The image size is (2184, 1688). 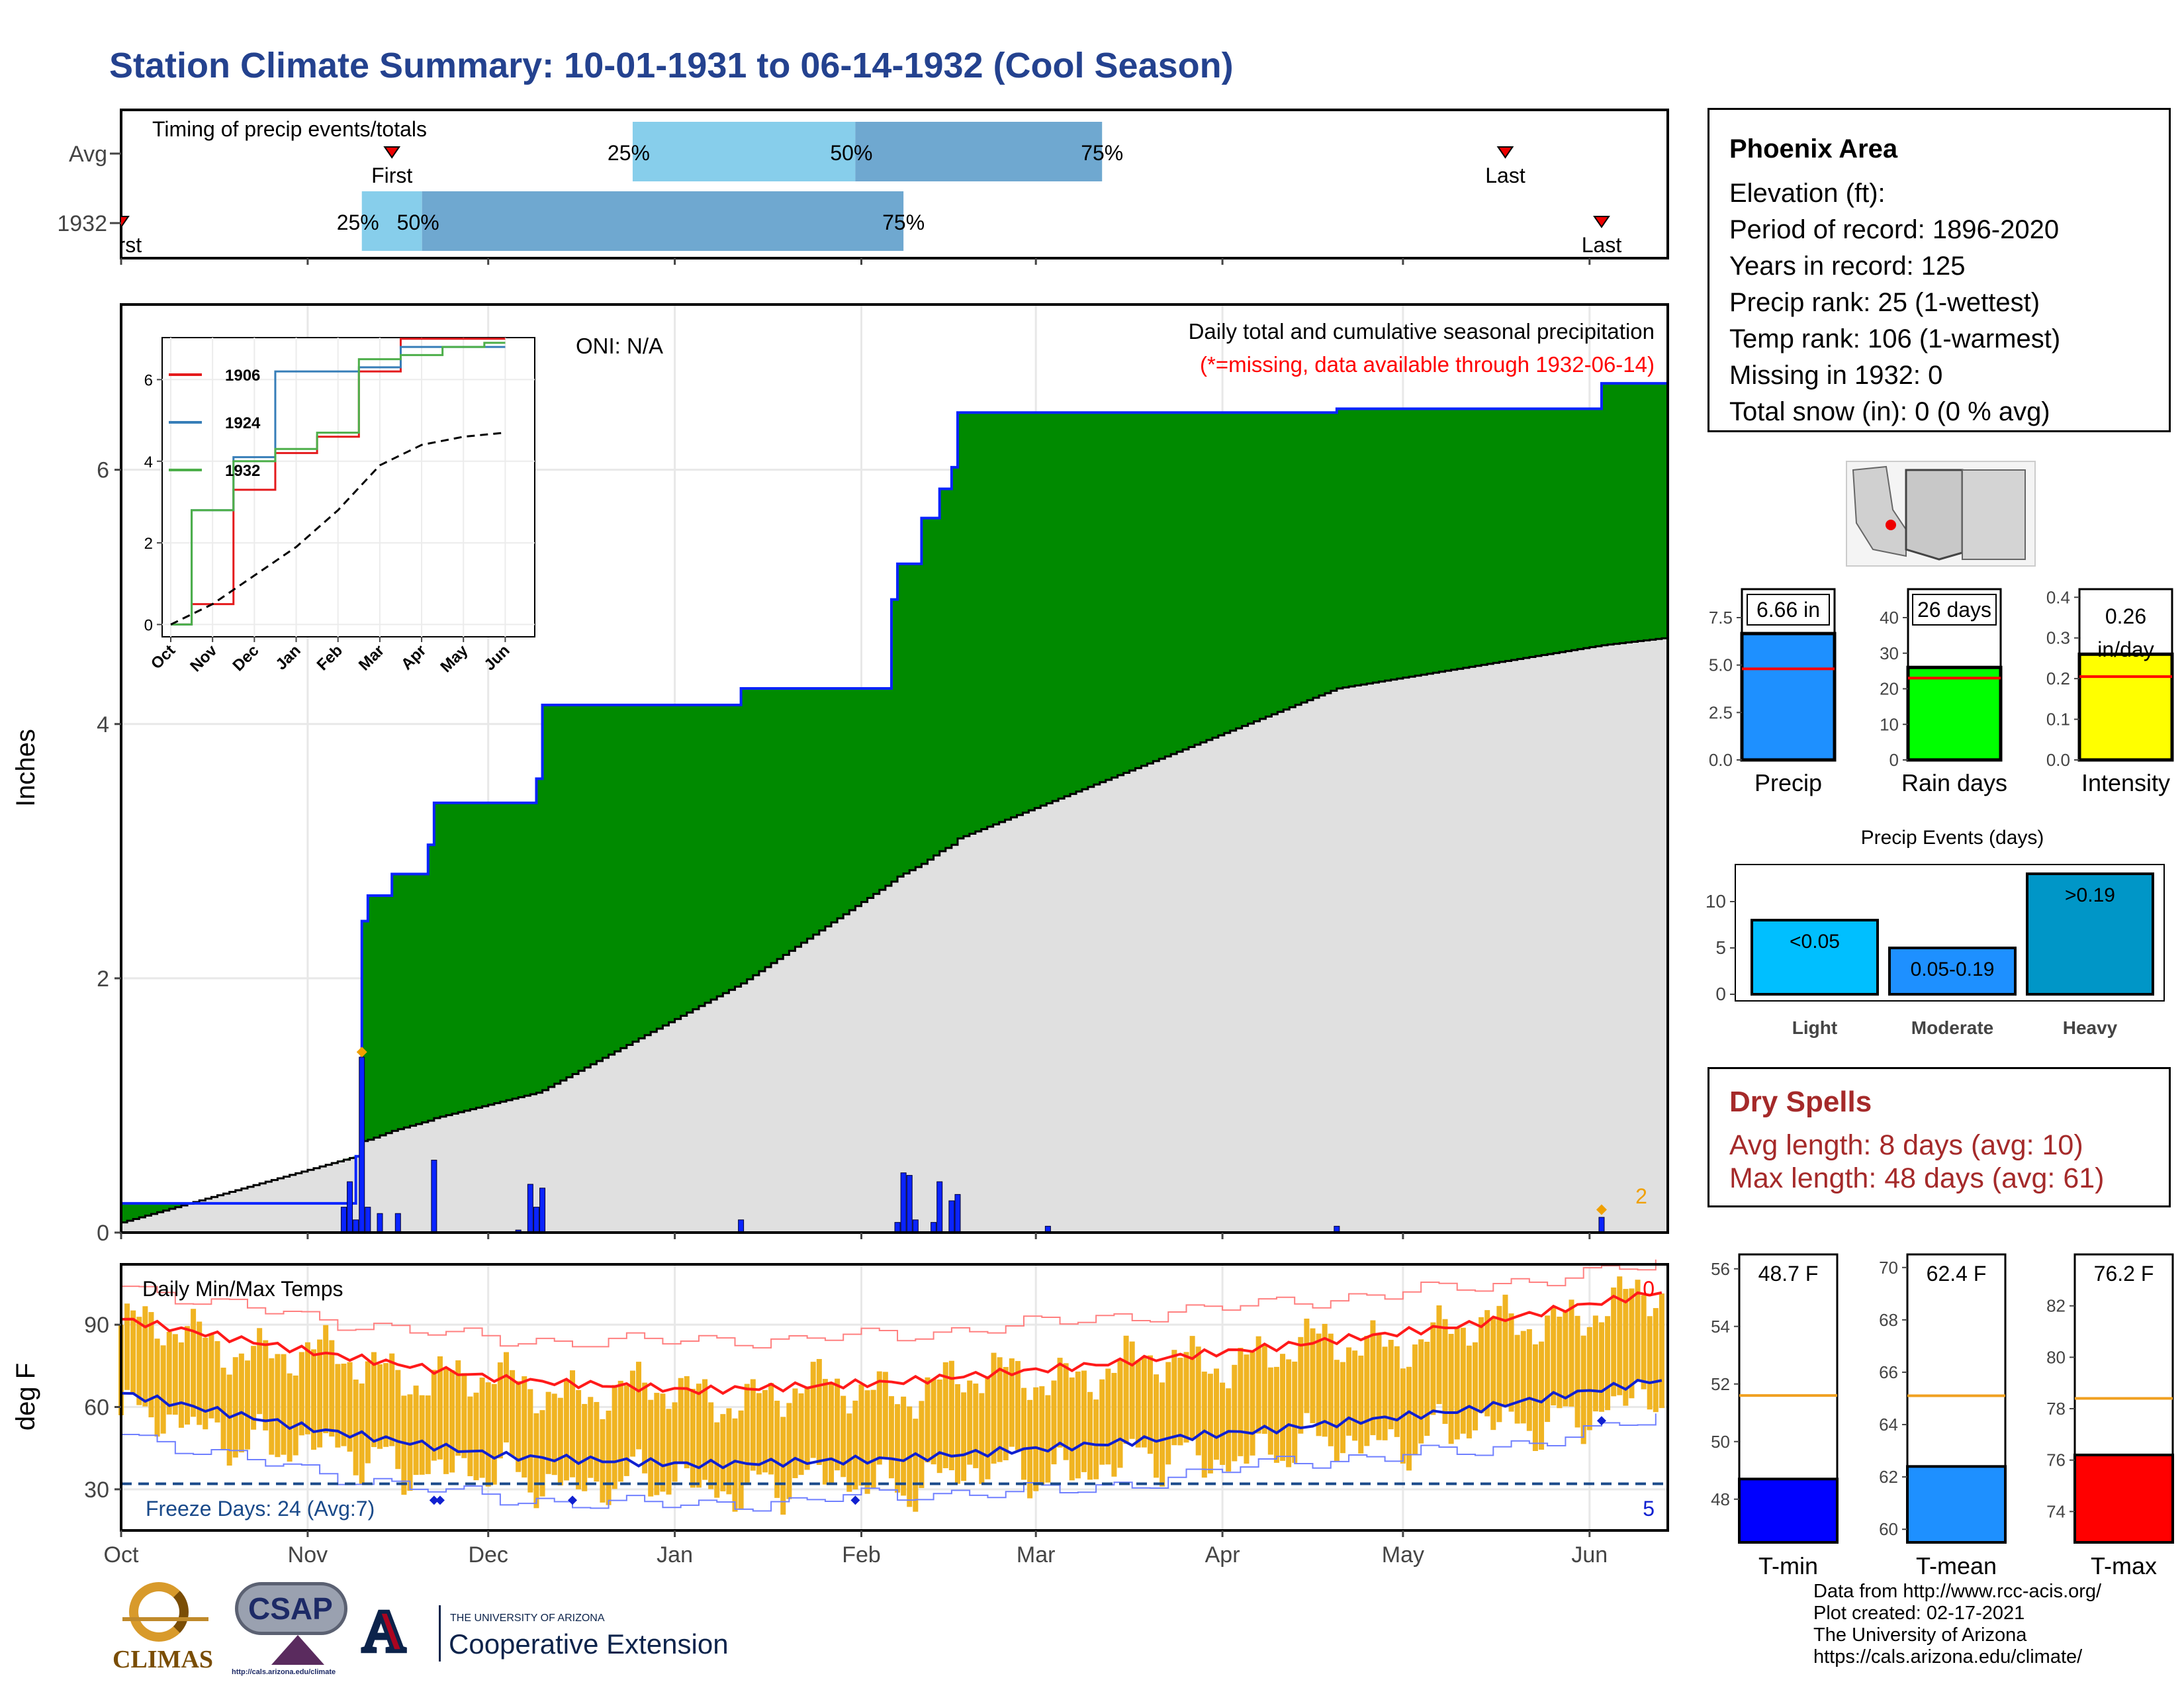 I want to click on intensity-mini-ytick-label: 0.0, so click(x=2058, y=760).